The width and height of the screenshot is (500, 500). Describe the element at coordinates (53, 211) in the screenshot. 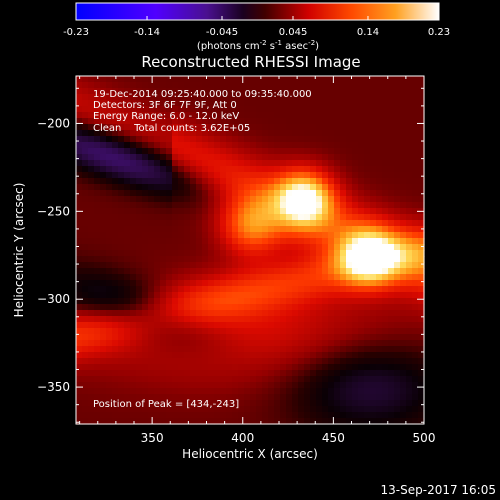

I see `y-tick-label: −250` at that location.